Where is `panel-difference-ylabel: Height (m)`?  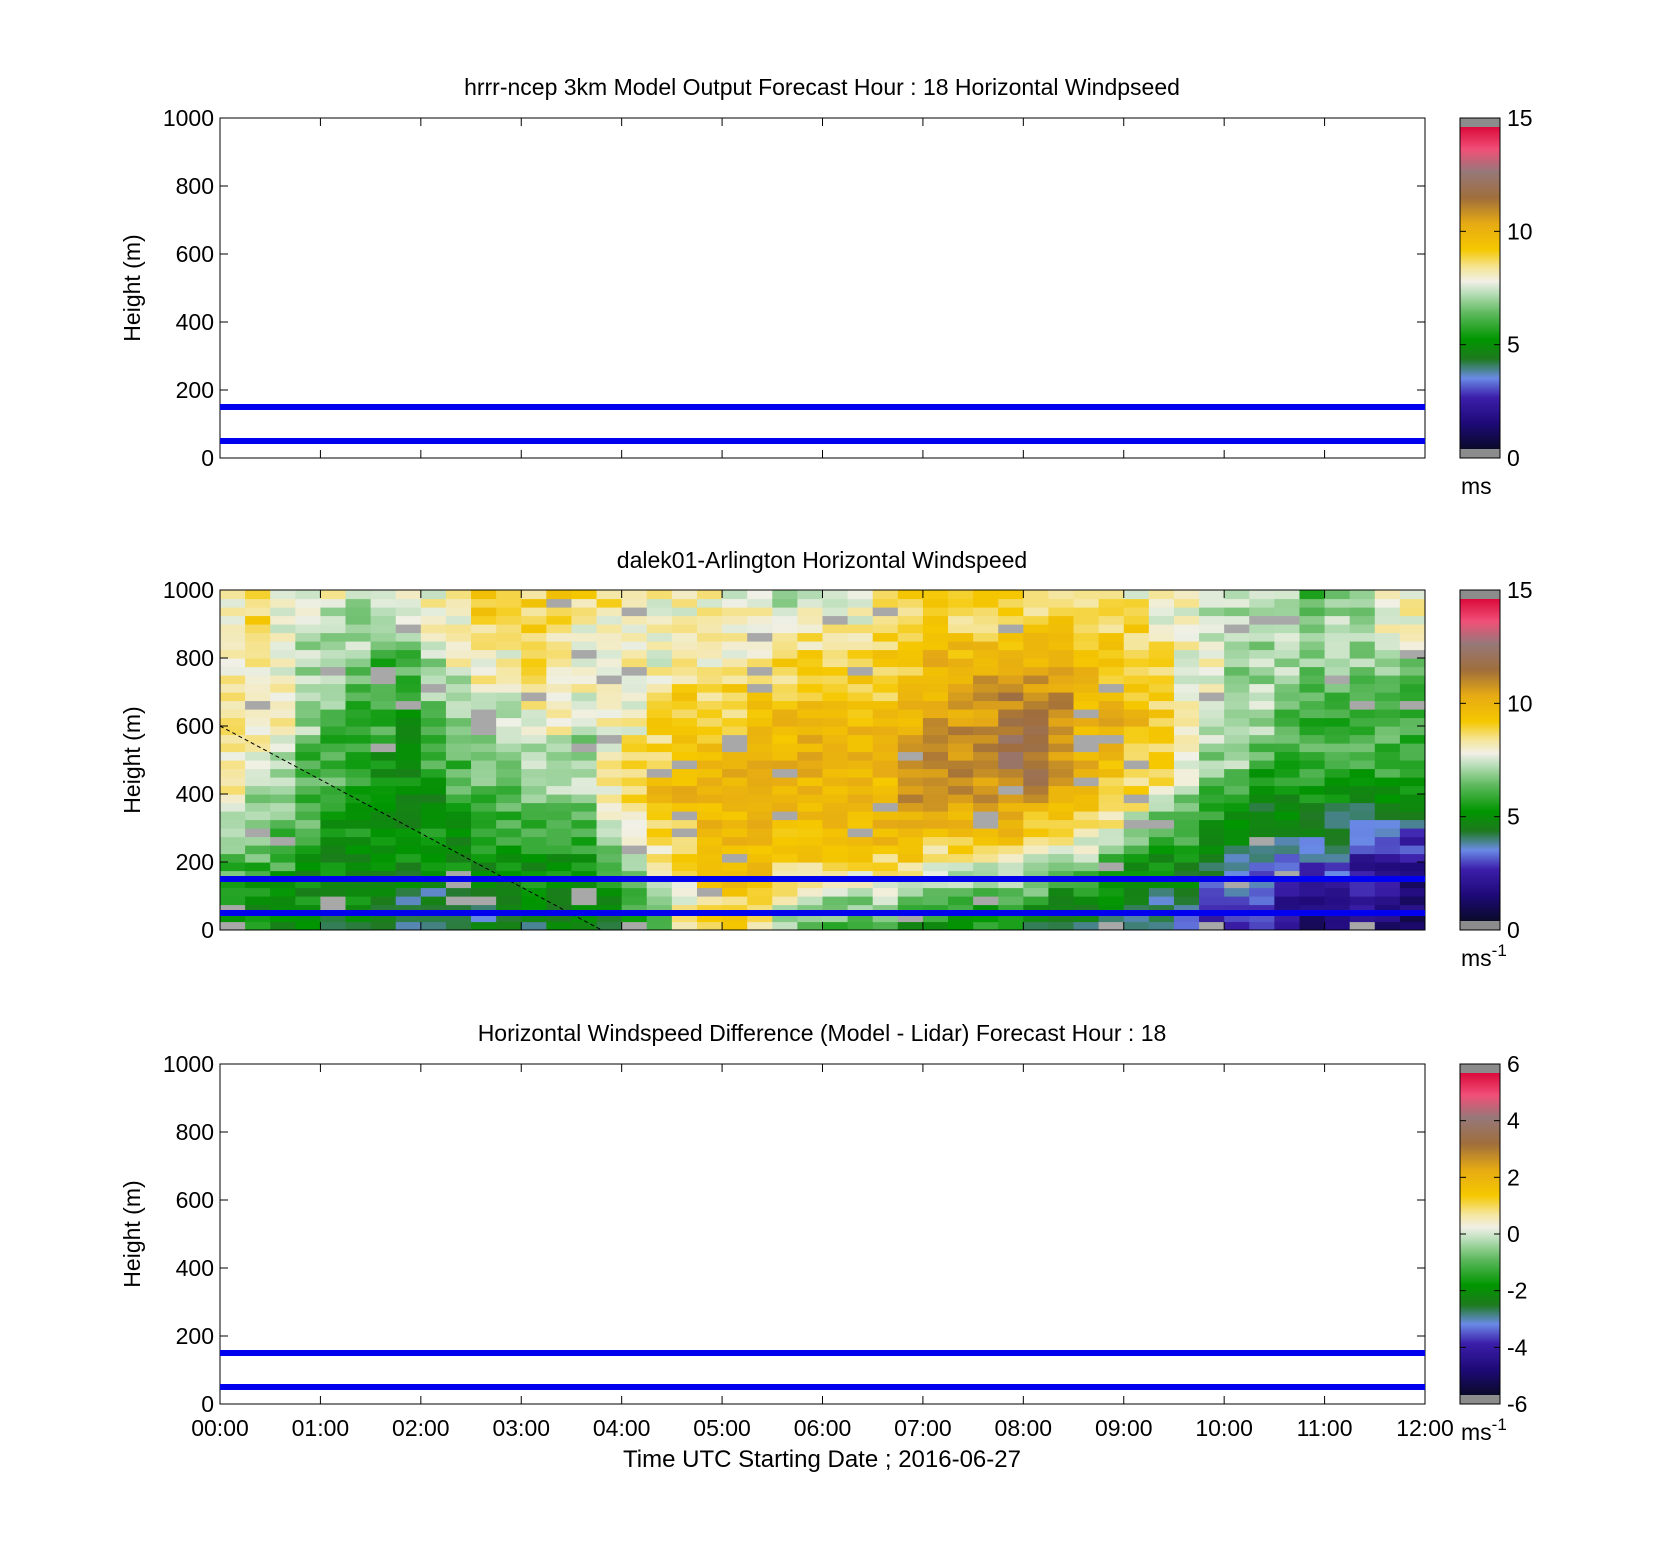
panel-difference-ylabel: Height (m) is located at coordinates (132, 1233).